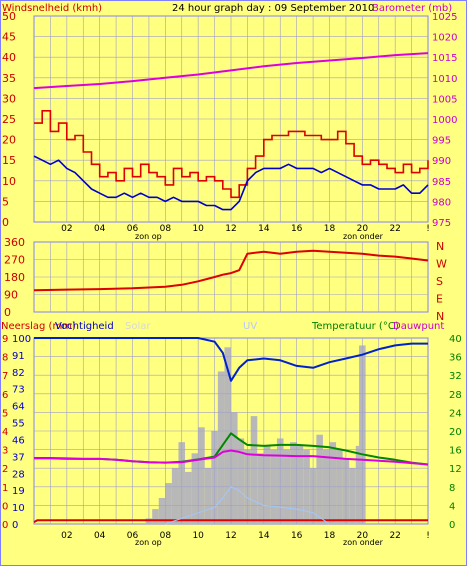 The height and width of the screenshot is (566, 467). Describe the element at coordinates (5, 358) in the screenshot. I see `y-tick-label: 8` at that location.